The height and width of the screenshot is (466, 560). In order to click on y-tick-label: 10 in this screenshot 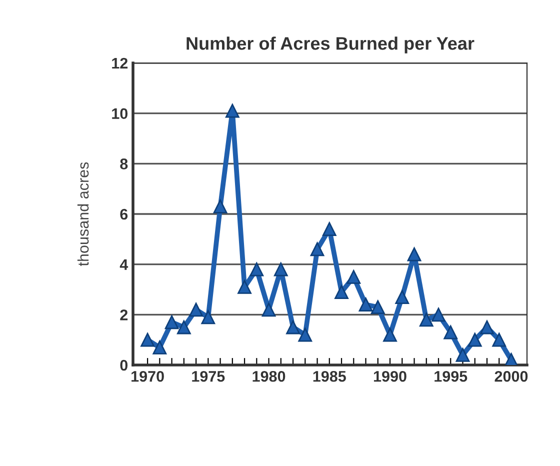, I will do `click(120, 114)`.